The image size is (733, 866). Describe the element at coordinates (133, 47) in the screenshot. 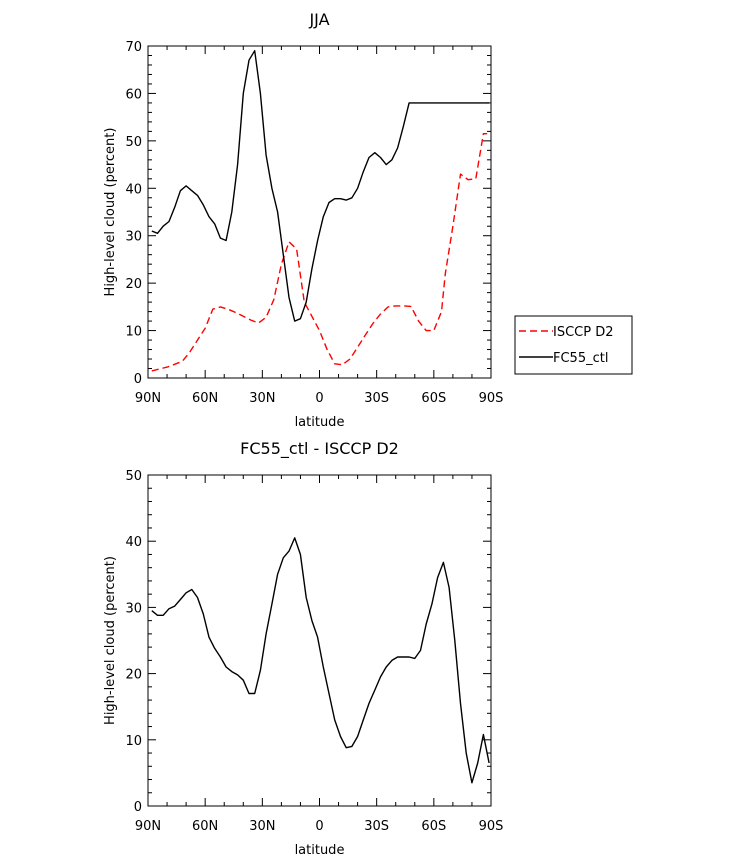

I see `y-tick-label: 70` at that location.